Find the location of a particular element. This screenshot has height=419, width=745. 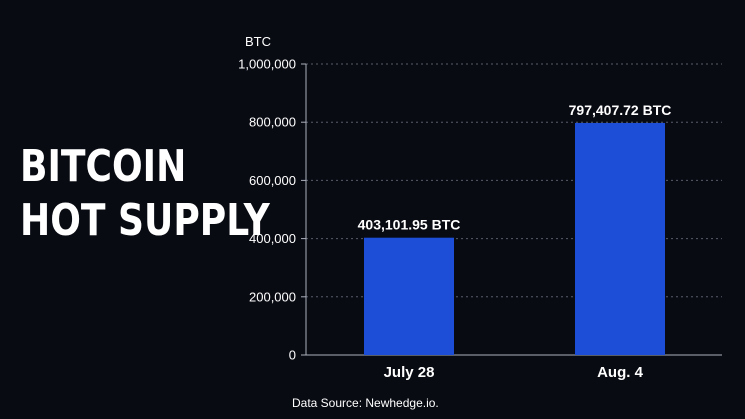

data-source-note: Data Source: Newhedge.io. is located at coordinates (365, 403).